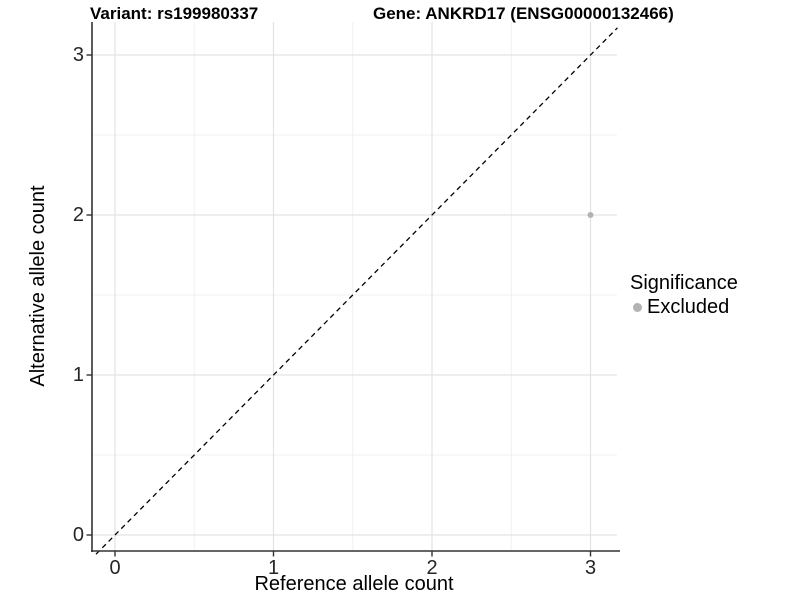 The width and height of the screenshot is (800, 600). What do you see at coordinates (432, 568) in the screenshot?
I see `x-tick-label: 2` at bounding box center [432, 568].